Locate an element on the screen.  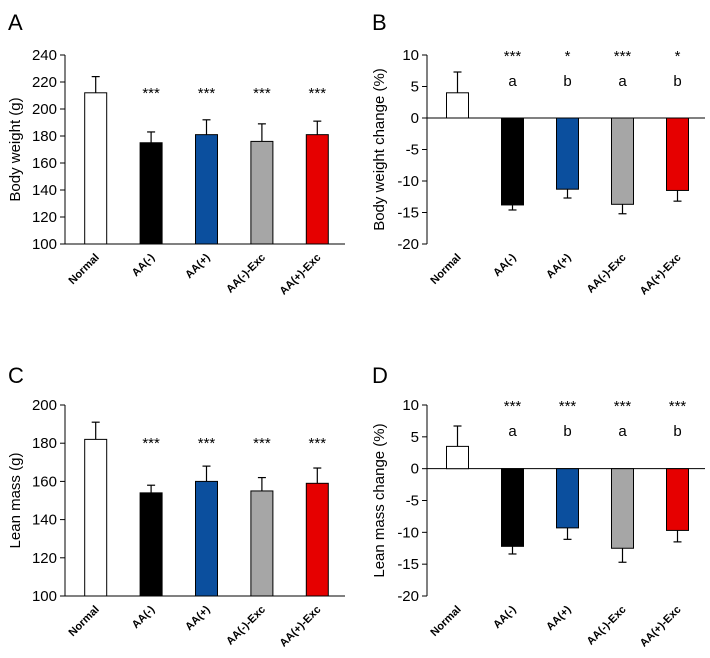
y-tick-label: 100 is located at coordinates (44, 244).